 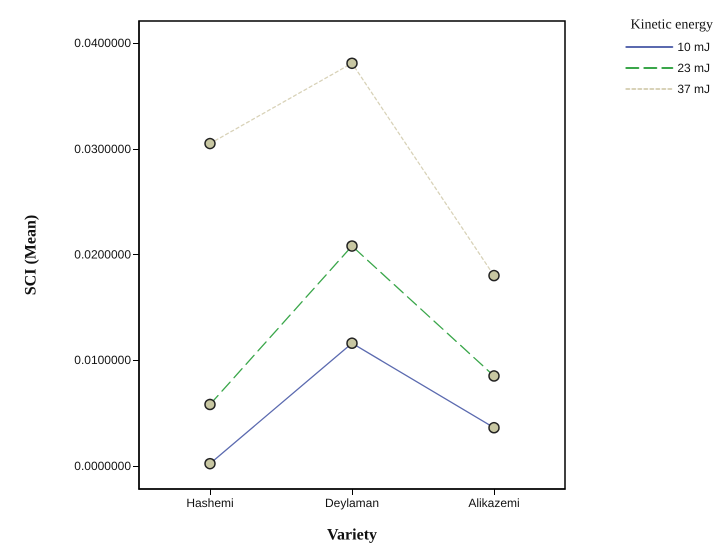 I want to click on y-tick-label: 0.0000000, so click(x=103, y=465).